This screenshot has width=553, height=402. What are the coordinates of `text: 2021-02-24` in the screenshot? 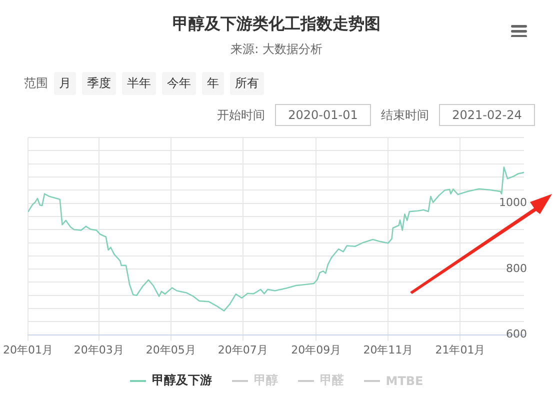 It's located at (487, 115).